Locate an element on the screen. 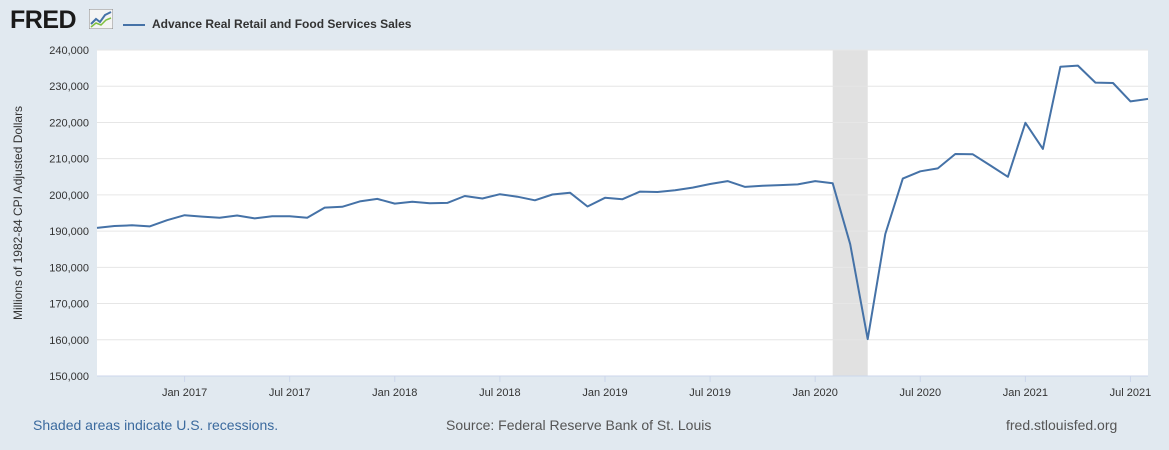 The height and width of the screenshot is (450, 1169). fred-url-link: fred.stlouisfed.org is located at coordinates (1062, 425).